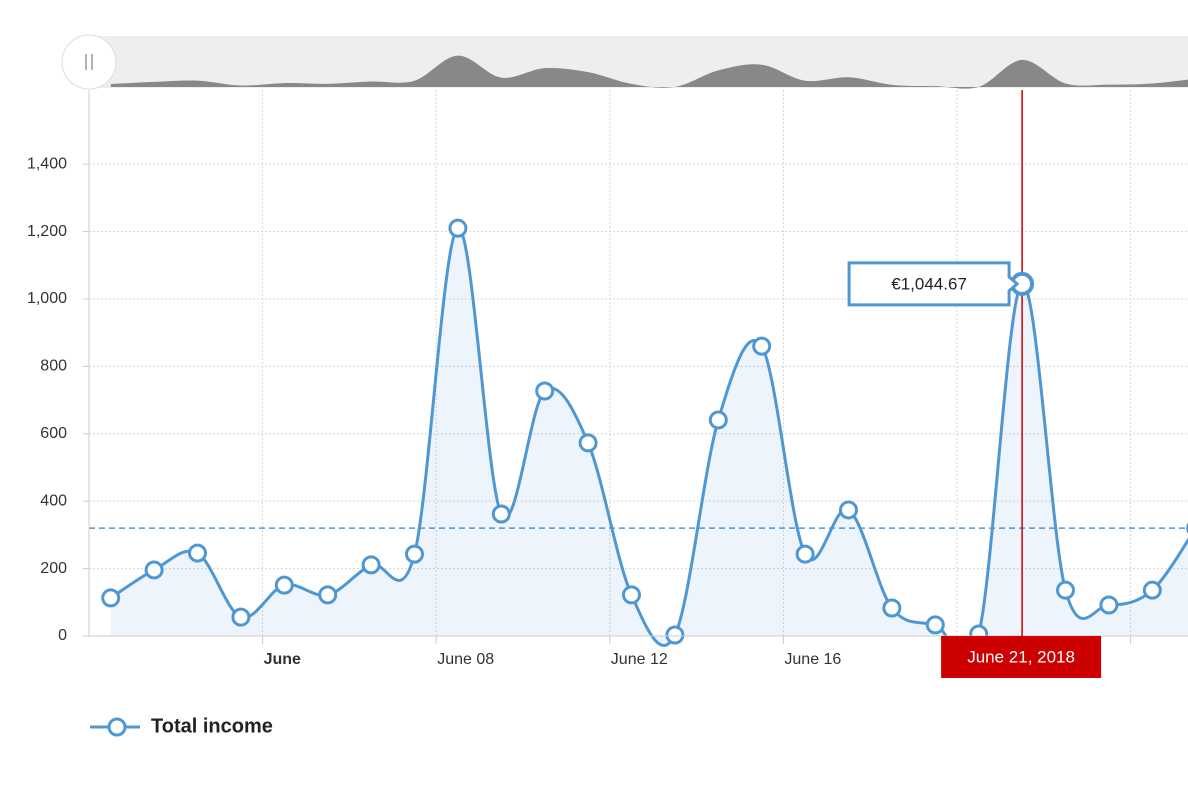 The height and width of the screenshot is (786, 1188). What do you see at coordinates (465, 659) in the screenshot?
I see `x-tick-label: June 08` at bounding box center [465, 659].